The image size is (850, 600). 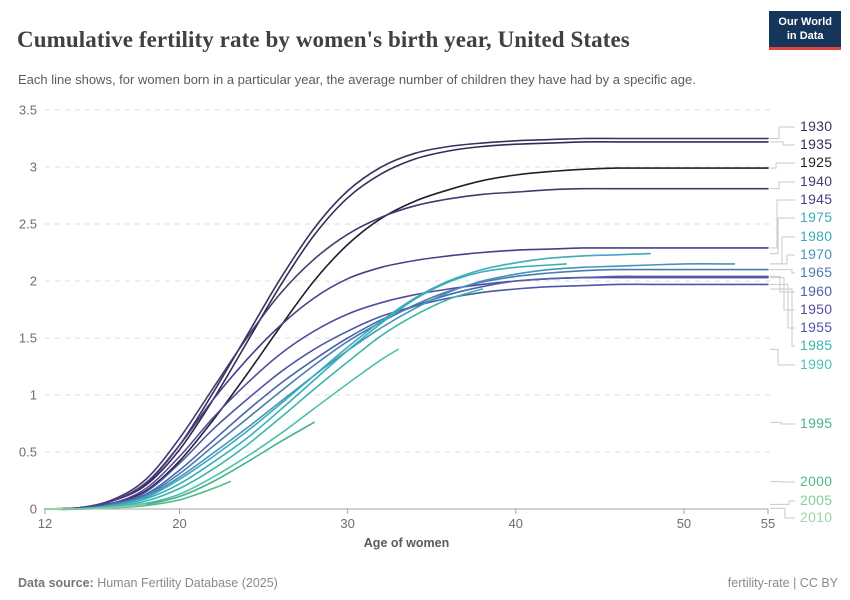 What do you see at coordinates (782, 250) in the screenshot?
I see `label-connector-1980` at bounding box center [782, 250].